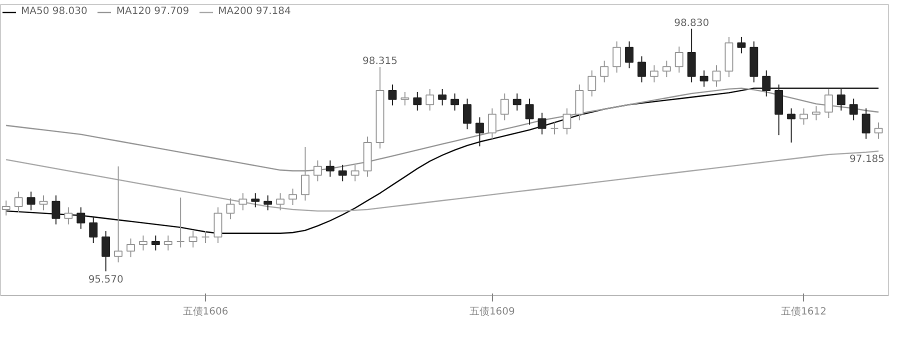  I want to click on x-tick-label: 五债1612, so click(803, 312).